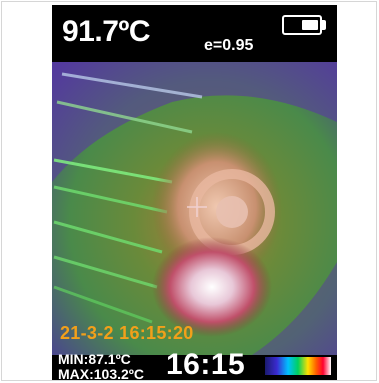  I want to click on max-temperature: MAX:103.2ºC, so click(101, 373).